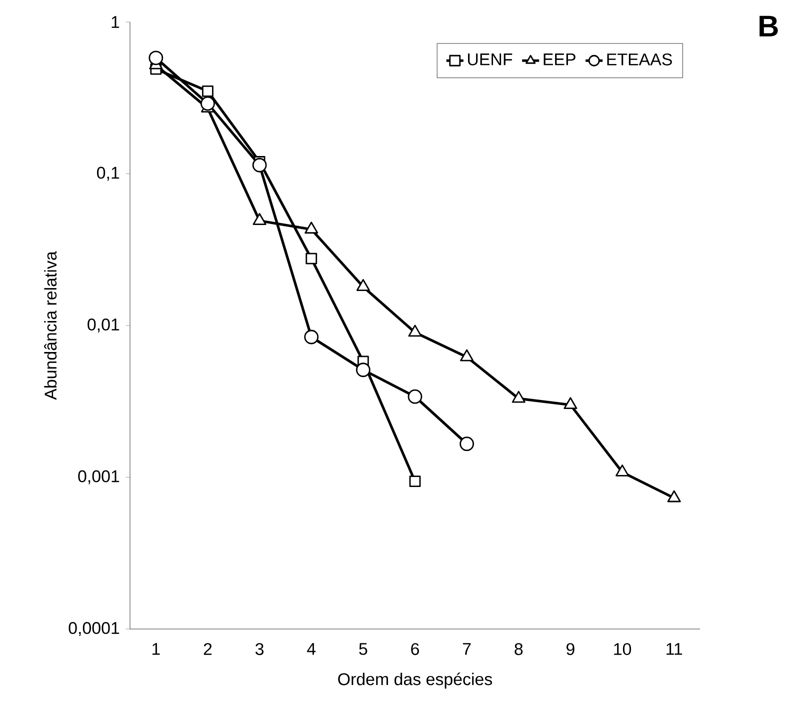 The width and height of the screenshot is (796, 720). Describe the element at coordinates (50, 325) in the screenshot. I see `y-axis-title: Abundância relativa` at that location.